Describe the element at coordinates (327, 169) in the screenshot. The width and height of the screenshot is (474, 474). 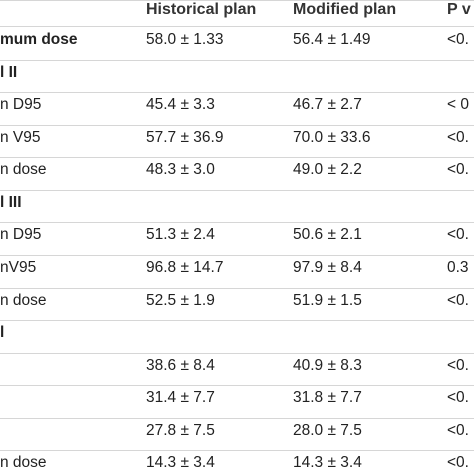
I see `cell-modified: 49.0 ± 2.2` at that location.